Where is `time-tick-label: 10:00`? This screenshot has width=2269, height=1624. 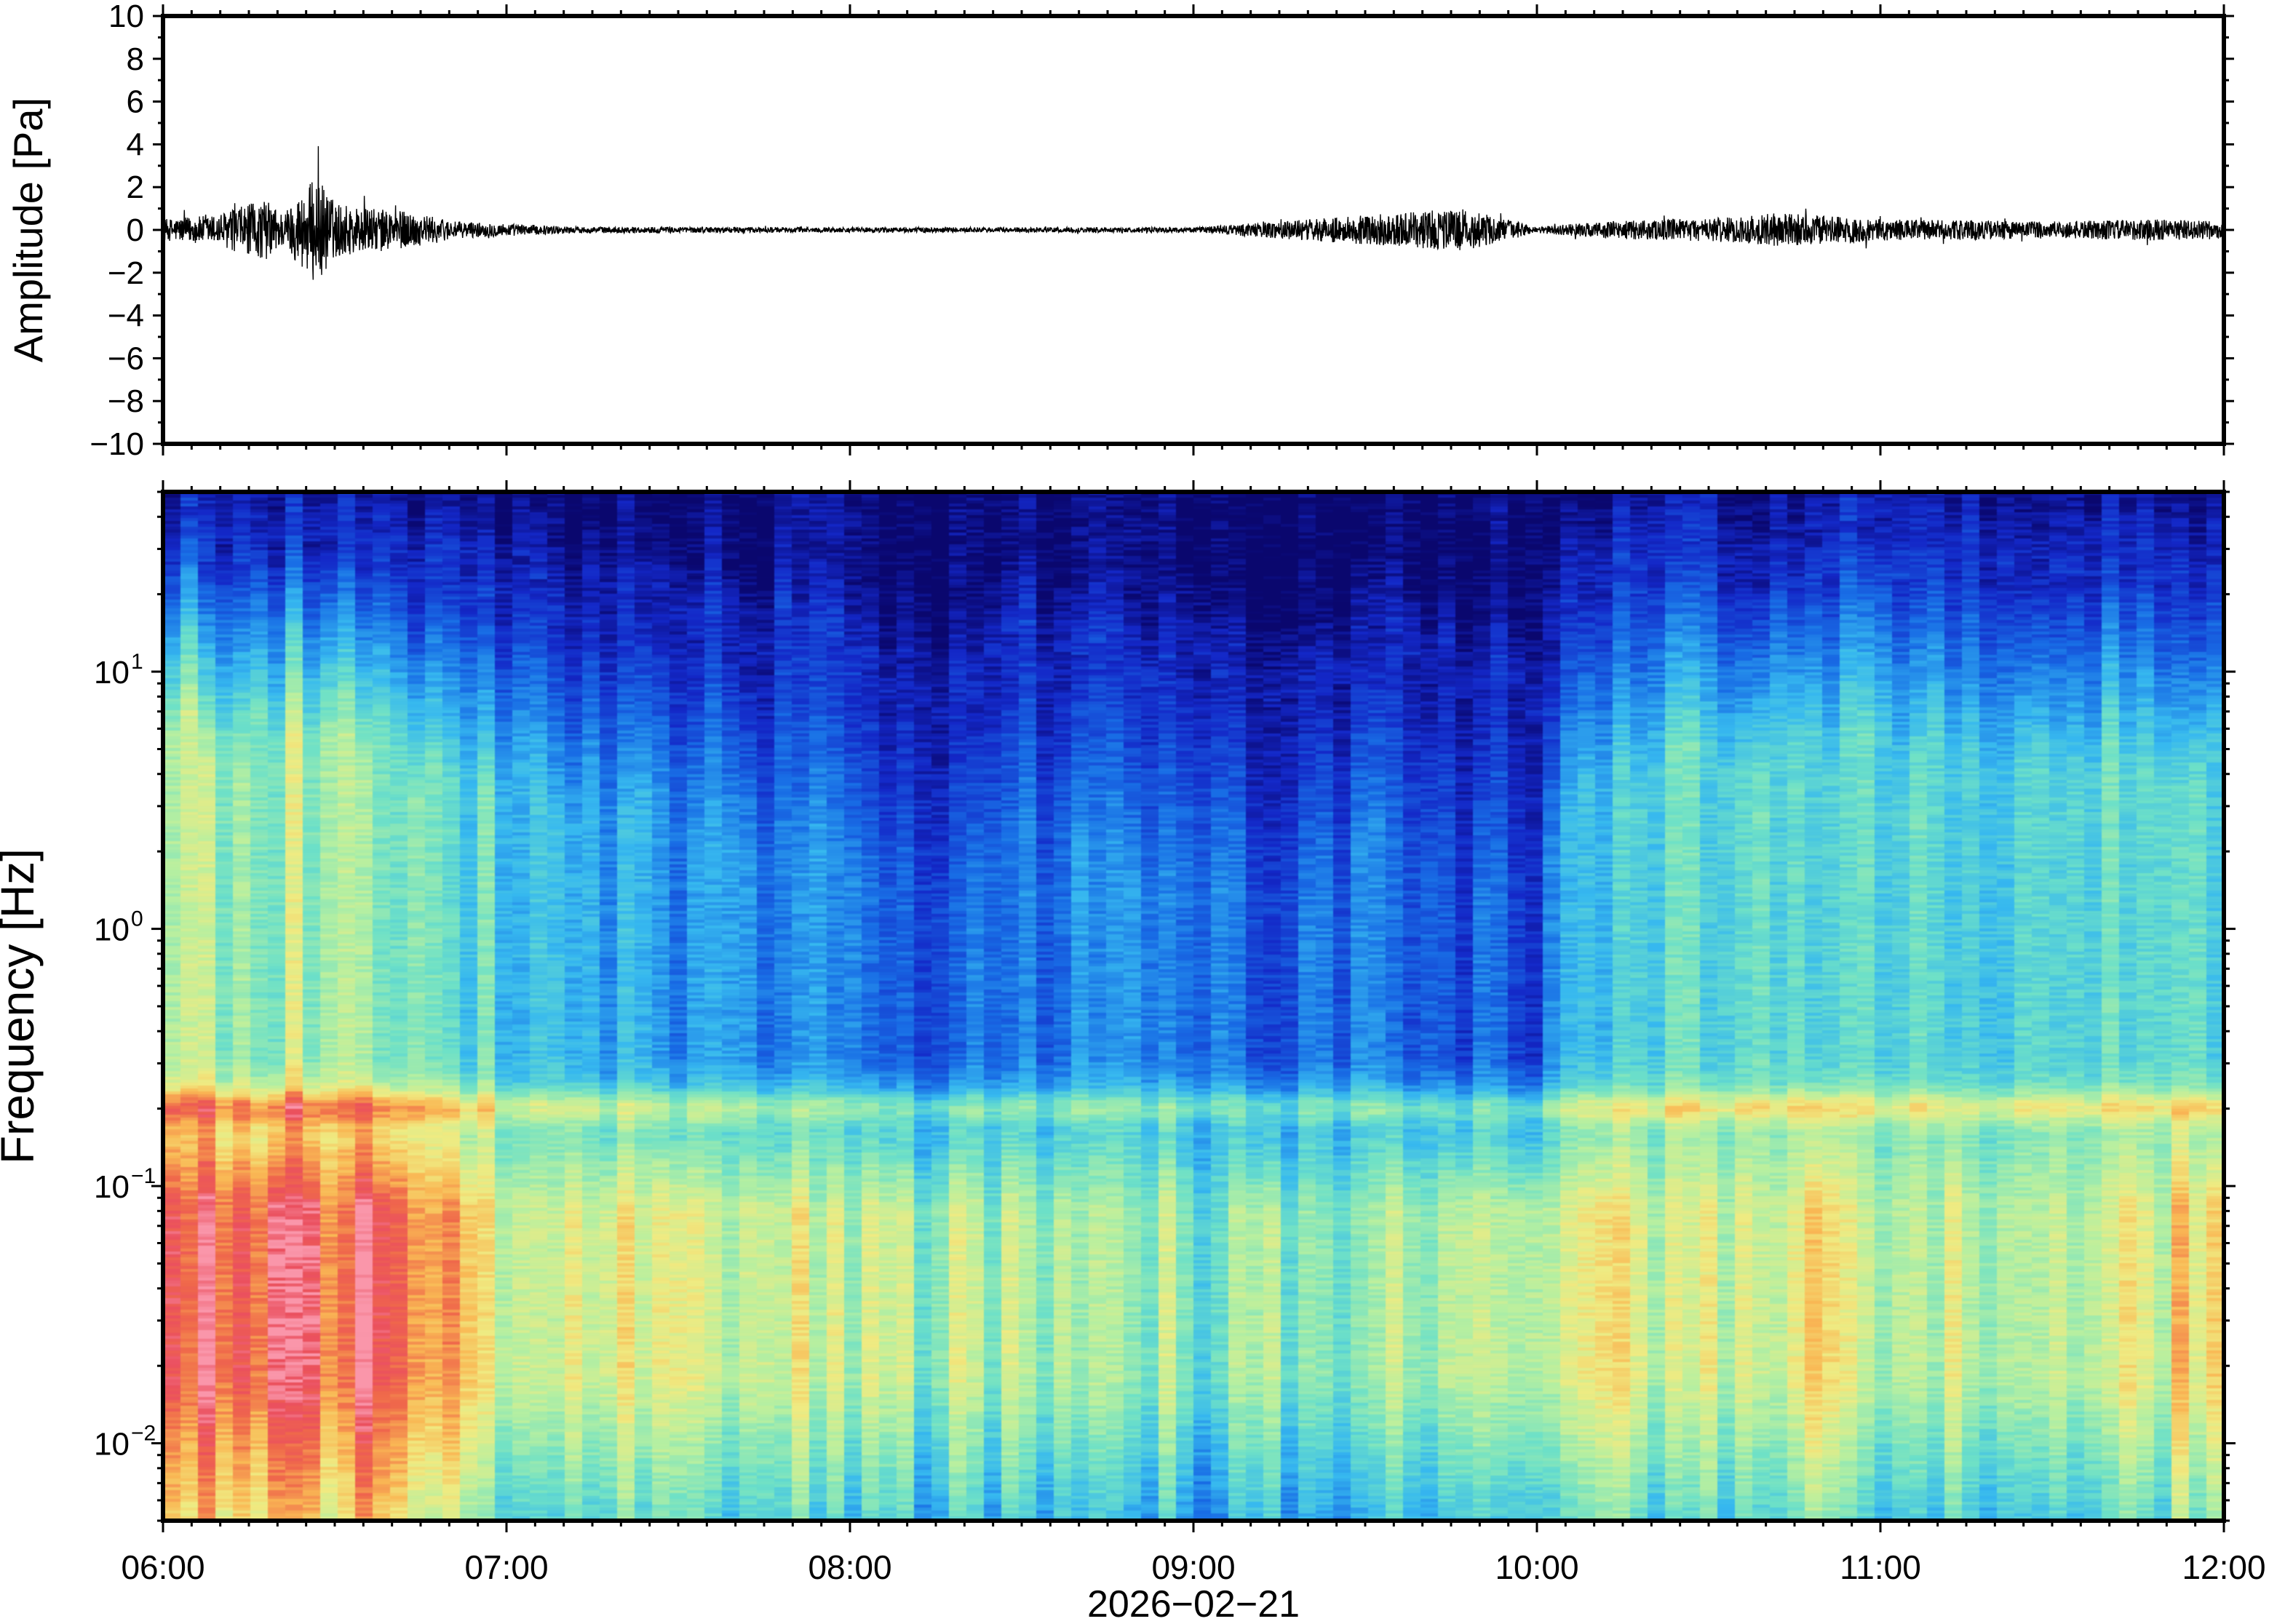
time-tick-label: 10:00 is located at coordinates (1537, 1567).